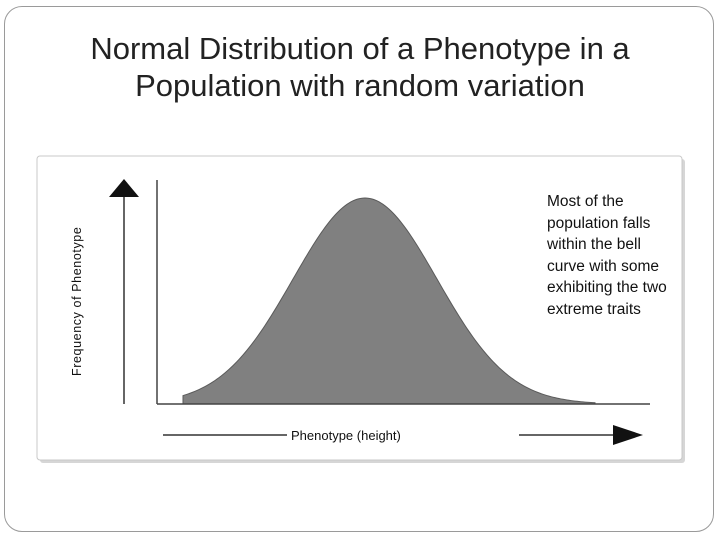 The height and width of the screenshot is (540, 720). What do you see at coordinates (77, 301) in the screenshot?
I see `y-axis-label: Frequency of Phenotype` at bounding box center [77, 301].